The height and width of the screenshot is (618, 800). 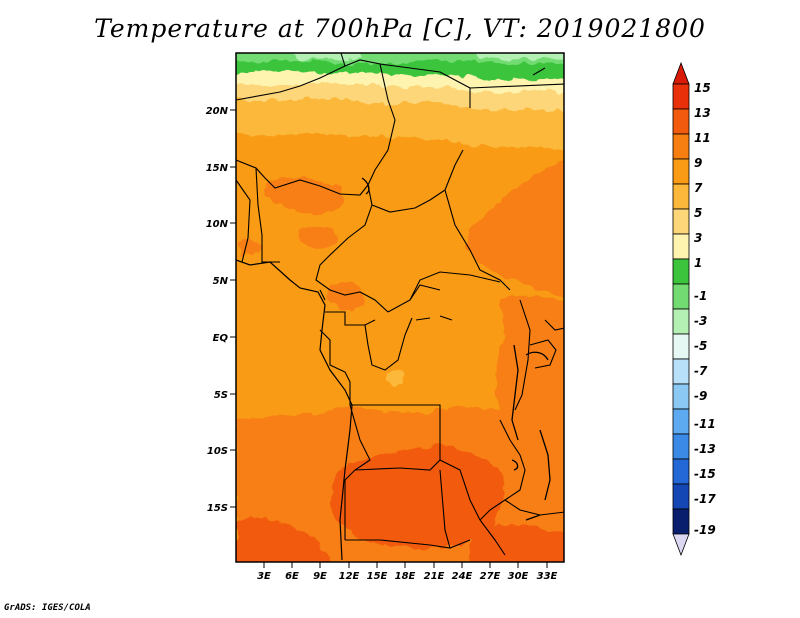 I want to click on colorbar-label: -15, so click(x=705, y=474).